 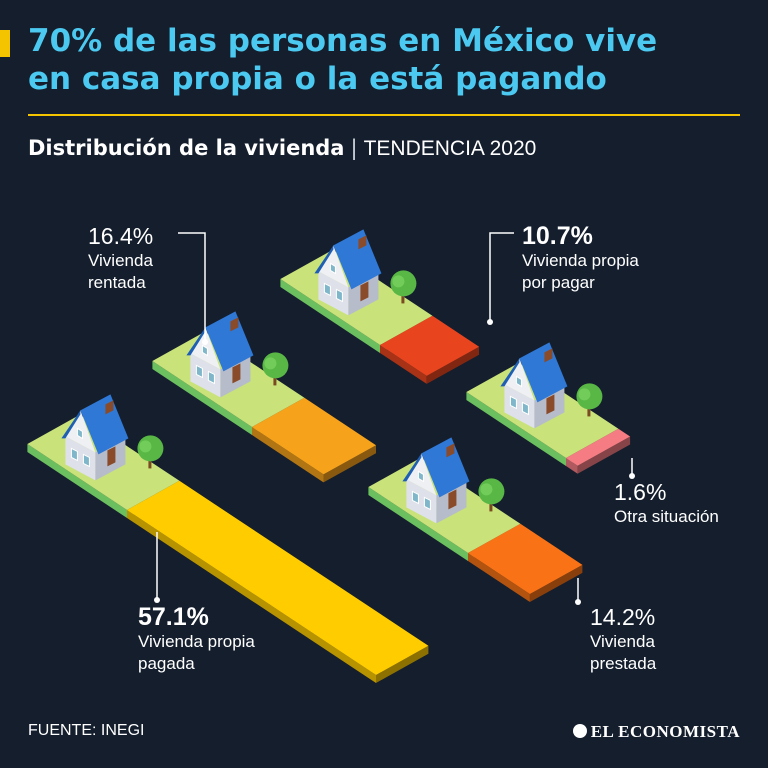 What do you see at coordinates (623, 663) in the screenshot?
I see `text-prestada-2: prestada` at bounding box center [623, 663].